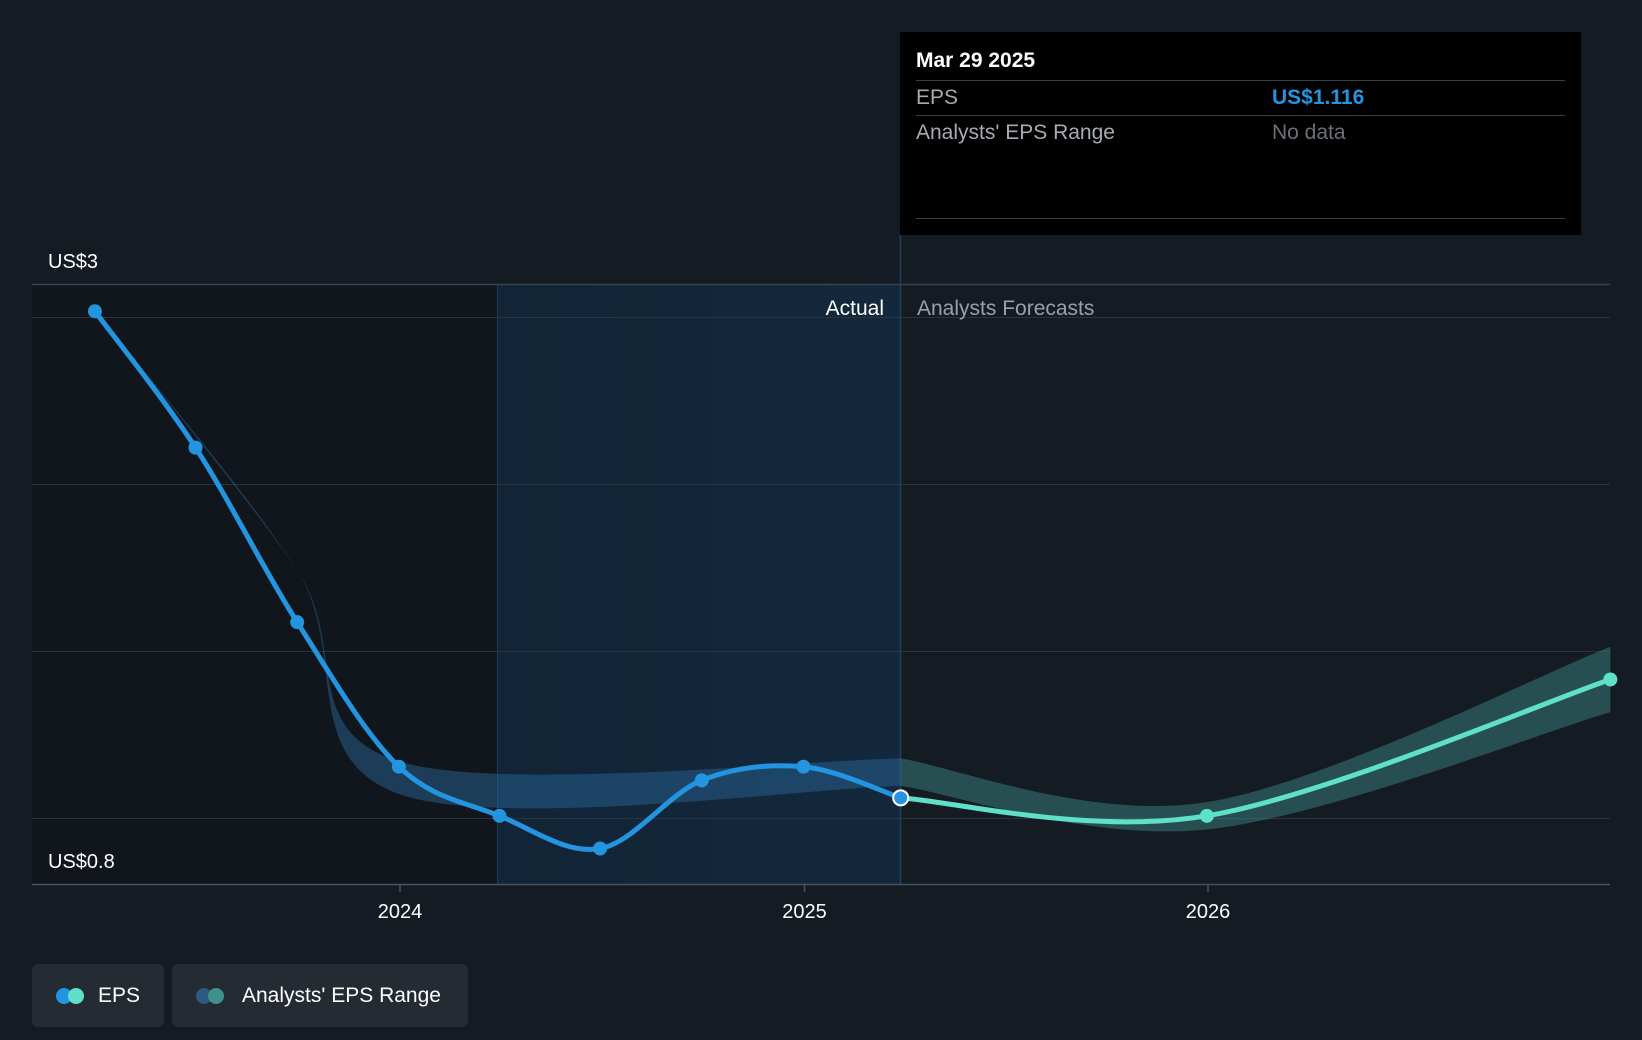 This screenshot has height=1040, width=1642. I want to click on legend-label-eps-range: Analysts' EPS Range, so click(341, 995).